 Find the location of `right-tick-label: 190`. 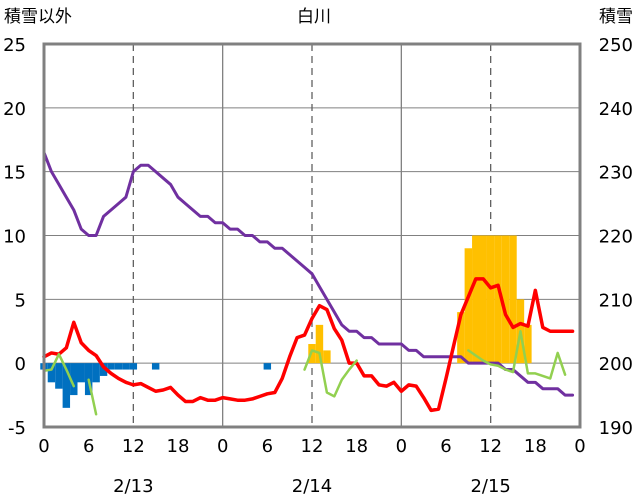

right-tick-label: 190 is located at coordinates (616, 428).